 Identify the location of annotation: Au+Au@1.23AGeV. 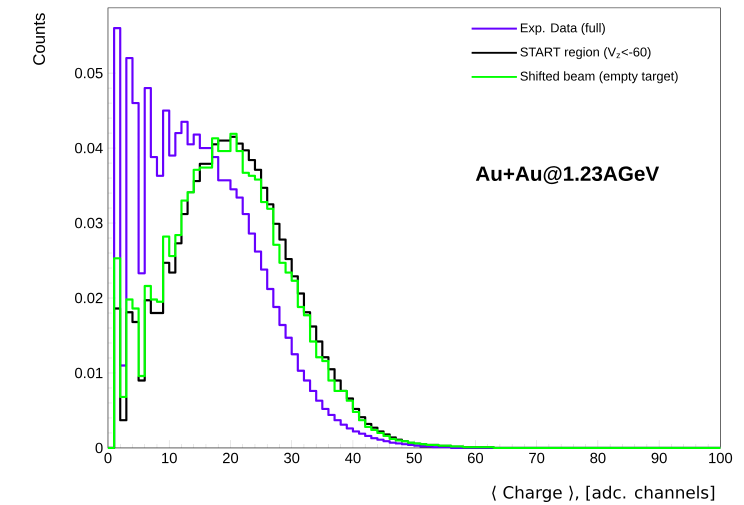
(568, 175).